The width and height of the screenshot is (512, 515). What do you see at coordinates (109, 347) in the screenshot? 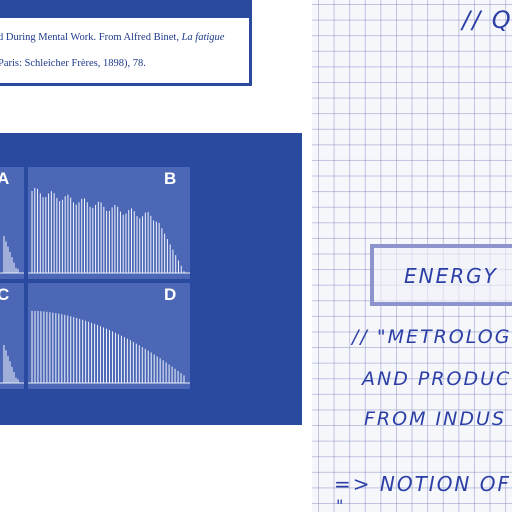
I see `plot-d-trace` at bounding box center [109, 347].